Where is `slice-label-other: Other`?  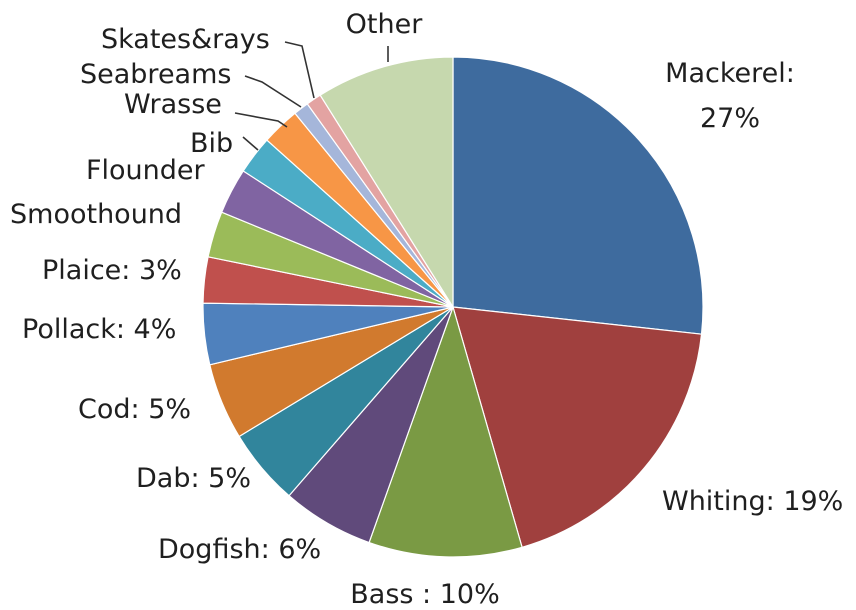 slice-label-other: Other is located at coordinates (385, 24).